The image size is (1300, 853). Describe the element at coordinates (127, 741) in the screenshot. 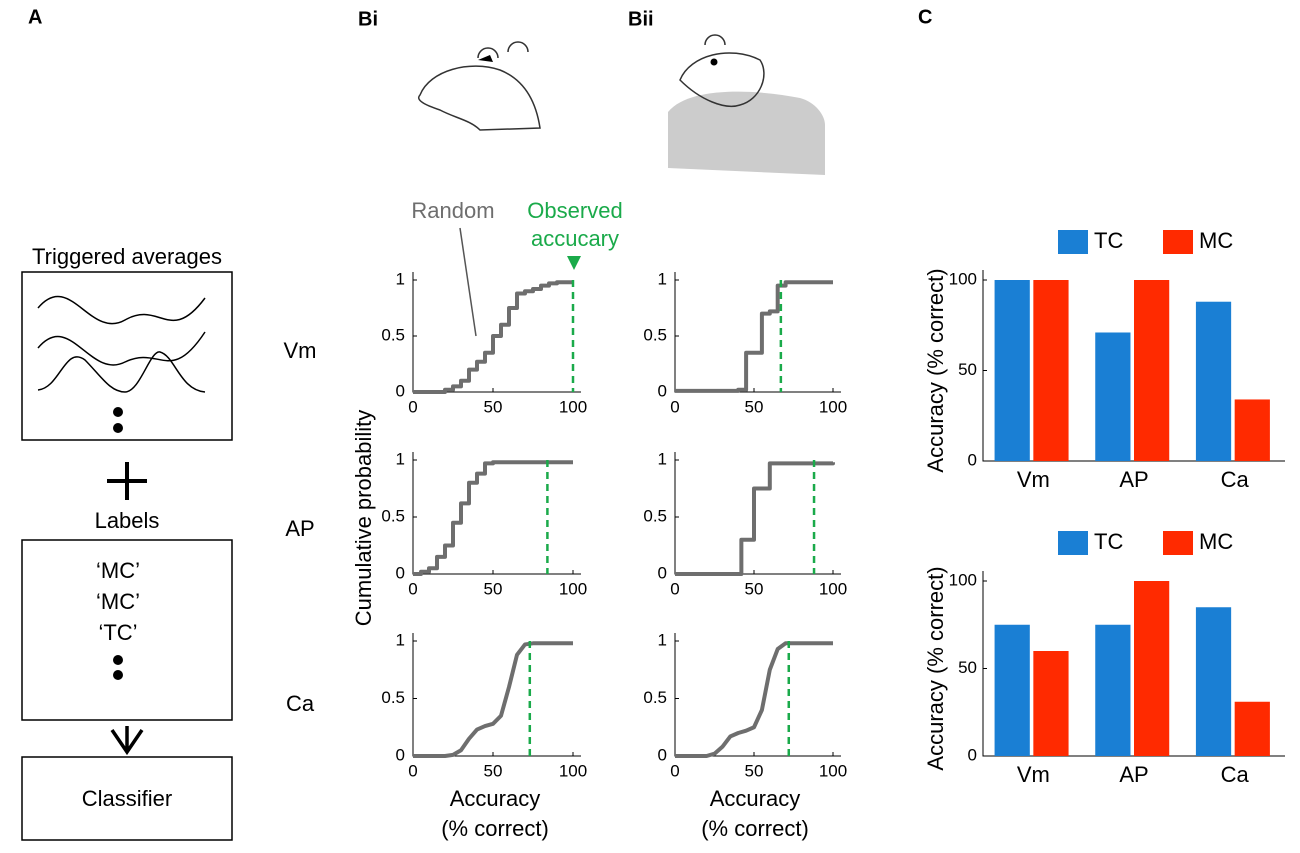

I see `arrow` at that location.